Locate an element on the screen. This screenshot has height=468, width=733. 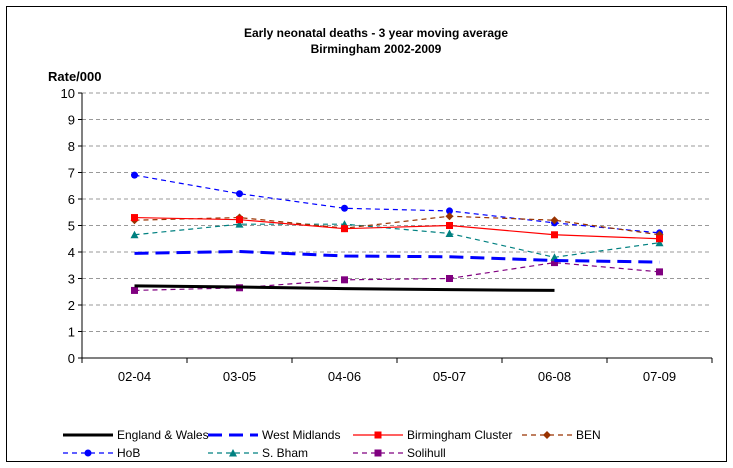
y-tick-label: 2 is located at coordinates (71, 305).